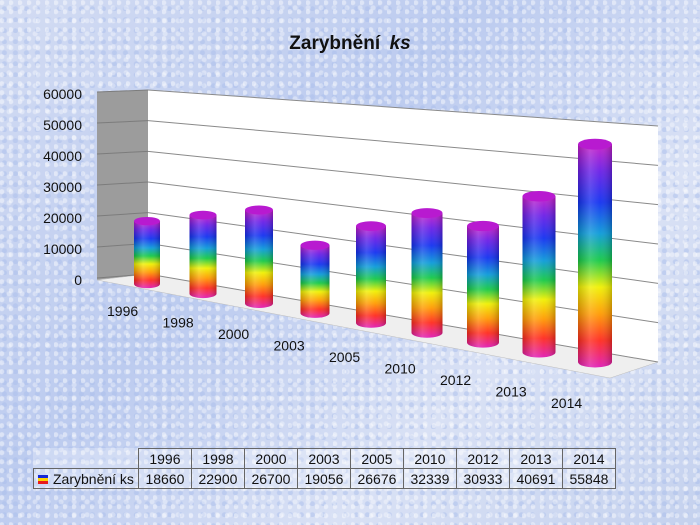 The width and height of the screenshot is (700, 525). I want to click on table-value-cell: 32339, so click(429, 478).